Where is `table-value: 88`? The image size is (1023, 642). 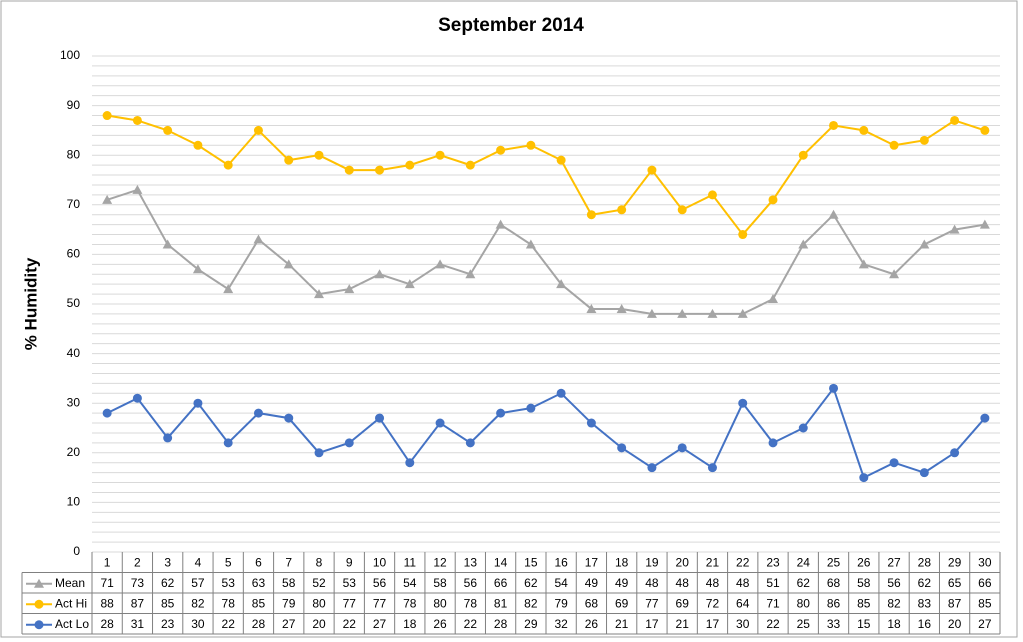
table-value: 88 is located at coordinates (107, 603).